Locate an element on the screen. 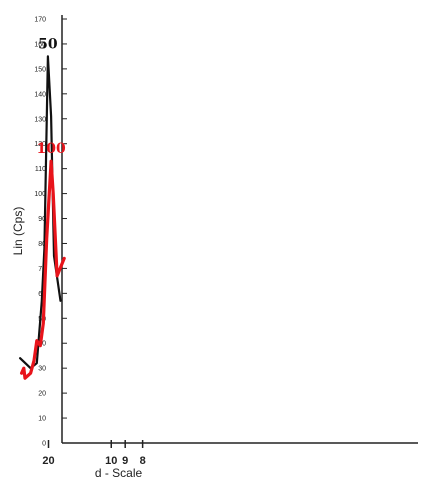 The image size is (422, 479). y-tick-label: 10 is located at coordinates (42, 419).